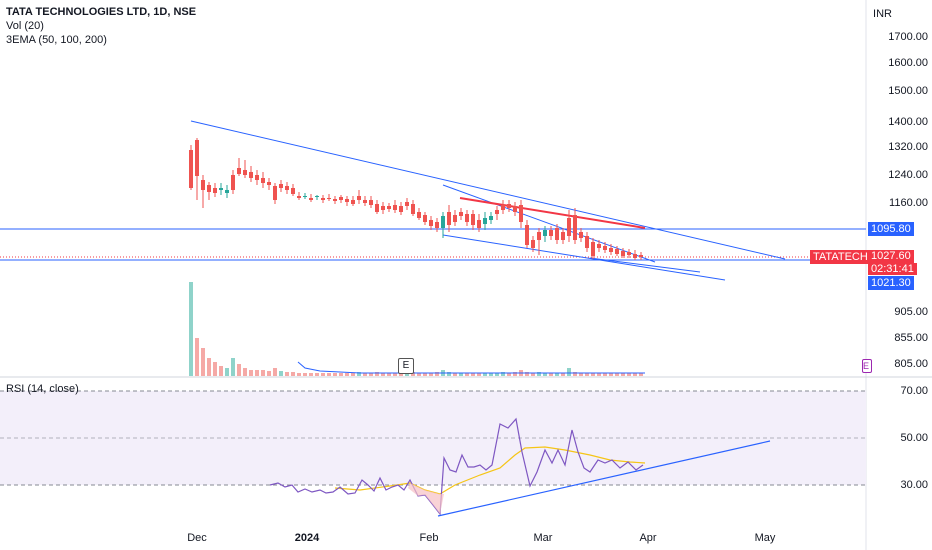  Describe the element at coordinates (867, 366) in the screenshot. I see `earnings-marker-scale: E` at that location.